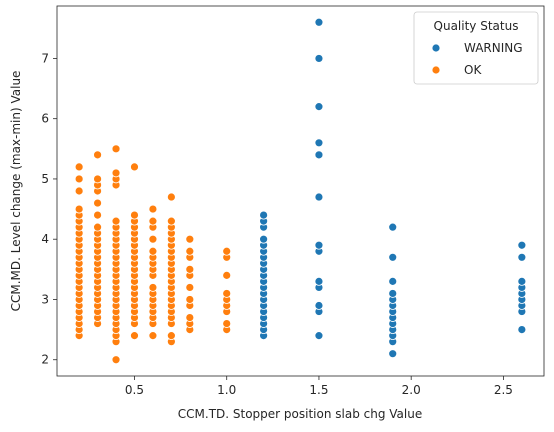  Describe the element at coordinates (45, 119) in the screenshot. I see `y-tick-label-4: 6` at that location.